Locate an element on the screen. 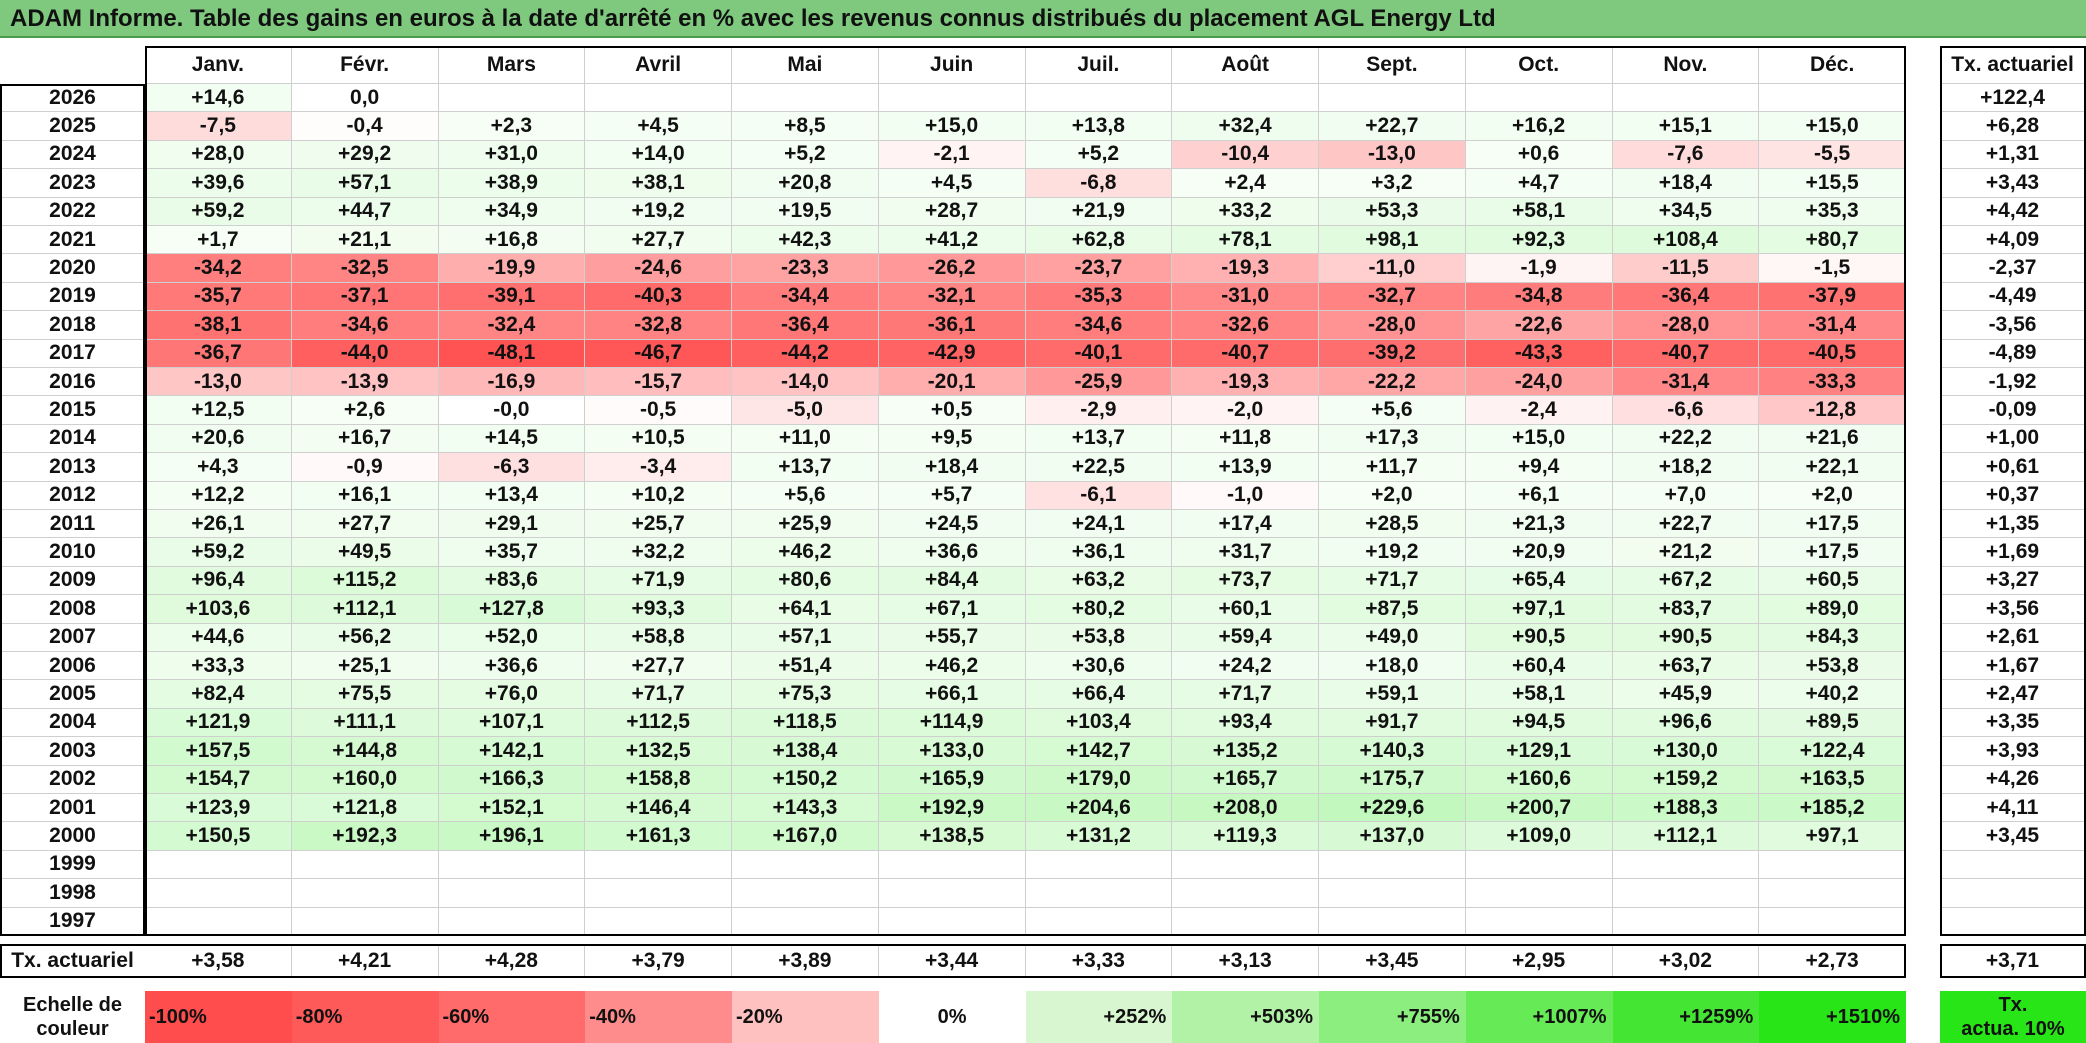 The height and width of the screenshot is (1043, 2086). heatmap-cell: -13,9 is located at coordinates (365, 382).